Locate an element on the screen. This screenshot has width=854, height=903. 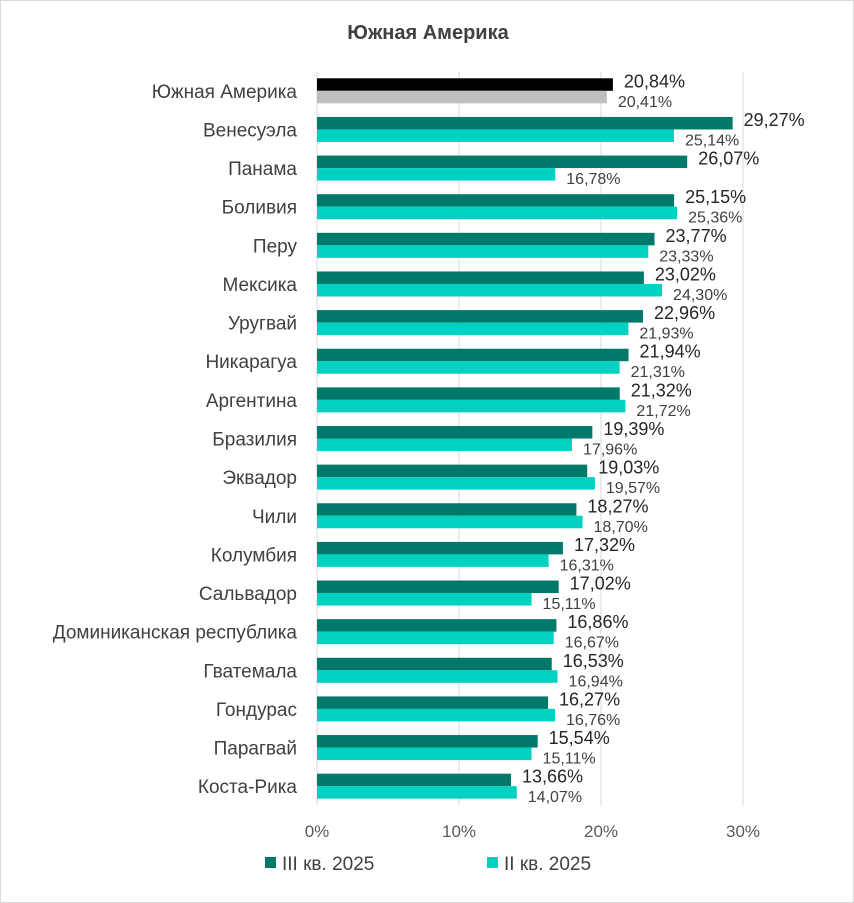
category-label: Аргентина is located at coordinates (252, 401).